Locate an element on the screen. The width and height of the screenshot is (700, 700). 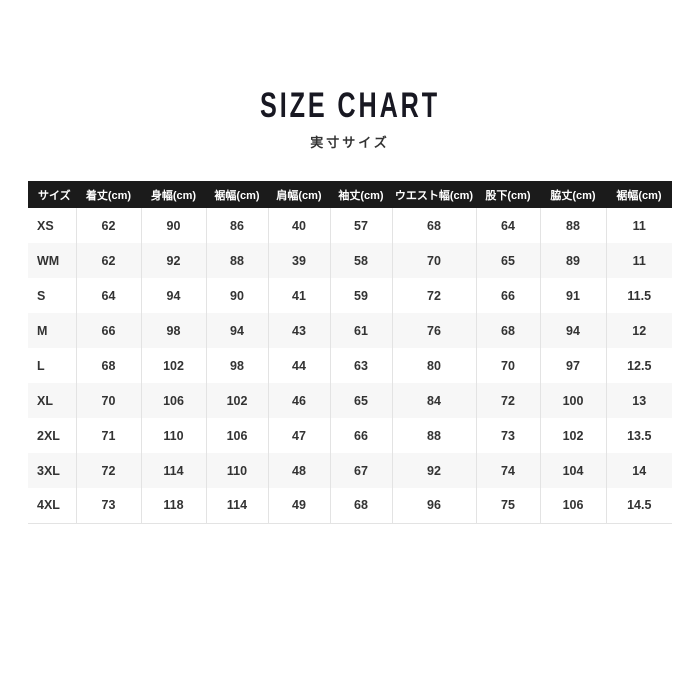
measurement-cell: 71 is located at coordinates (108, 435).